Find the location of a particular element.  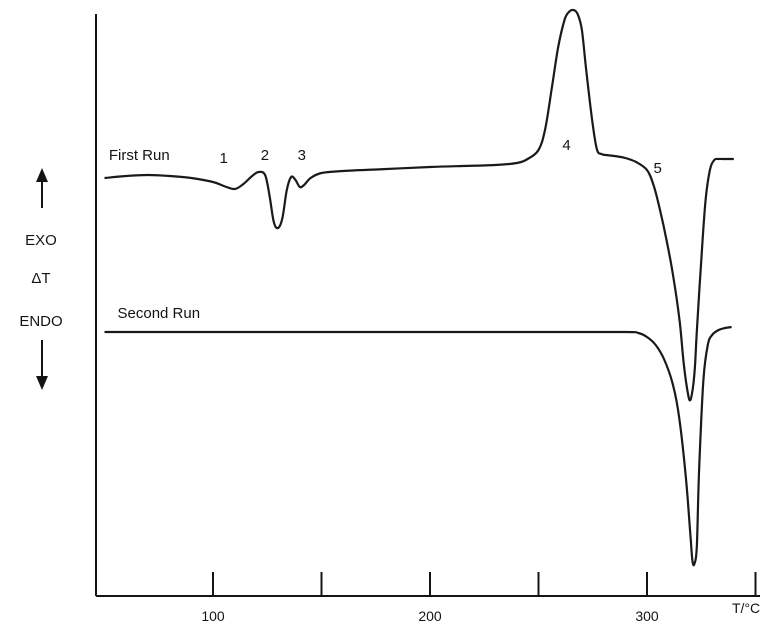

y-label-exo: EXO is located at coordinates (41, 240).